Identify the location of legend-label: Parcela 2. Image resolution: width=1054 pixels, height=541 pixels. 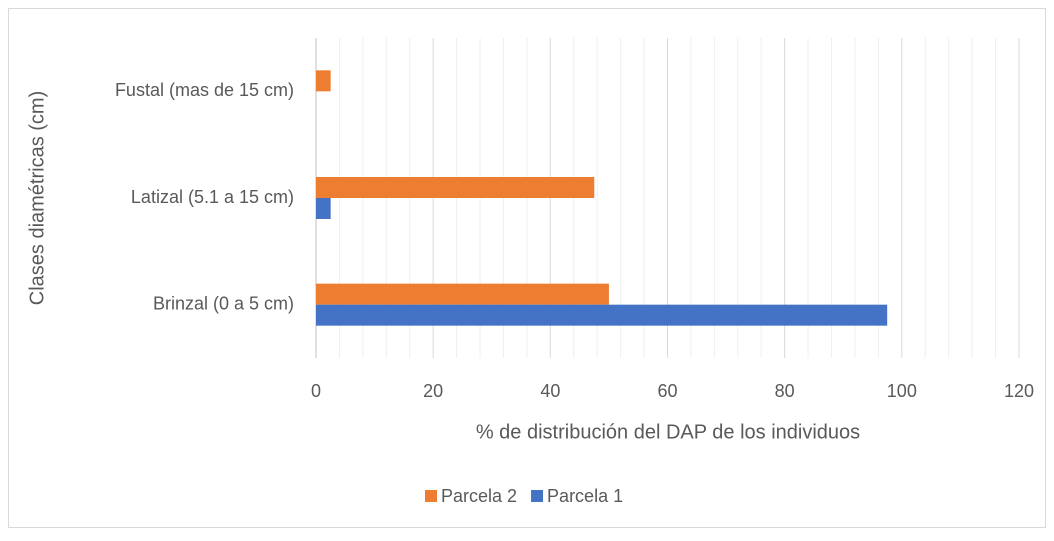
(479, 496).